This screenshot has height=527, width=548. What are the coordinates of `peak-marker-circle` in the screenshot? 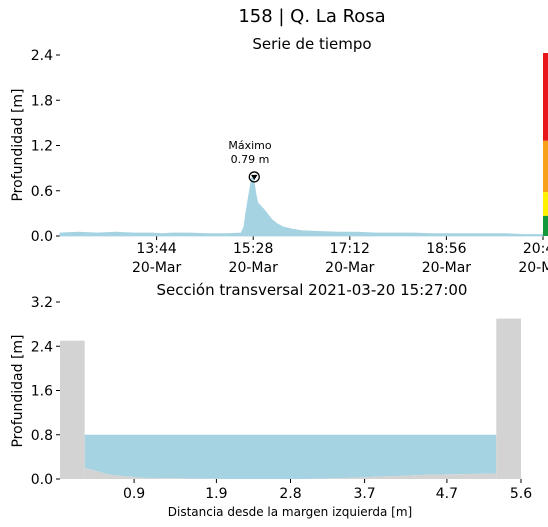 It's located at (254, 177).